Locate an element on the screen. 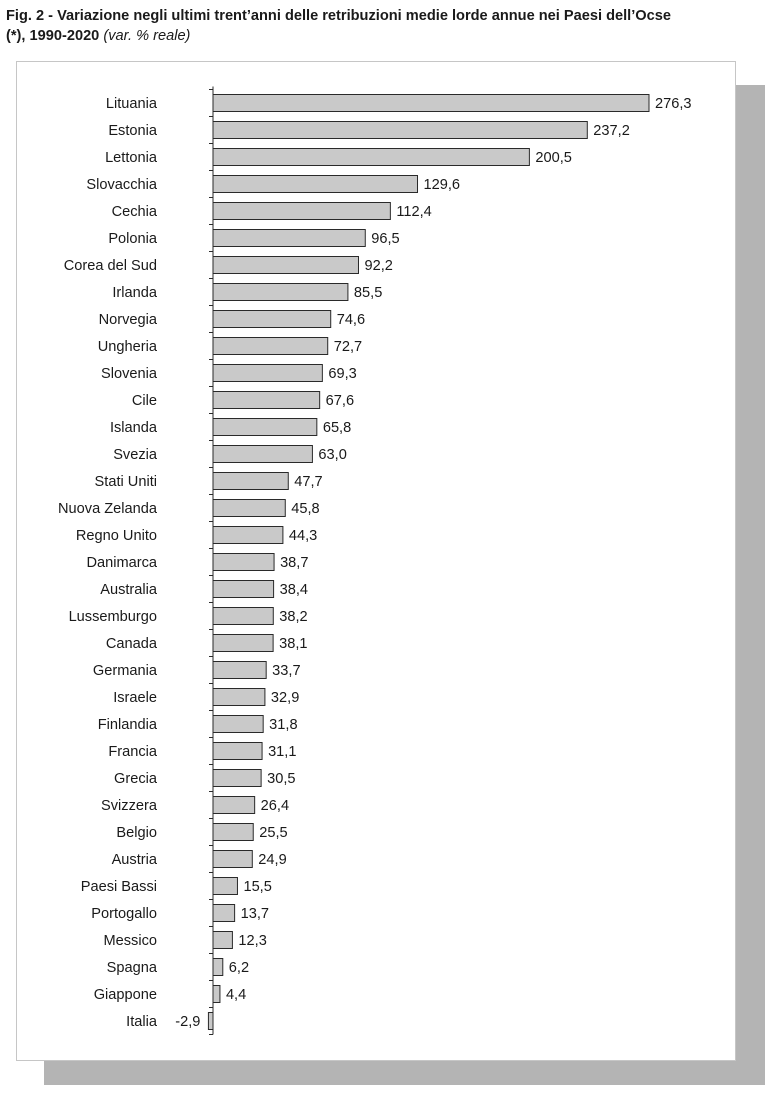 This screenshot has width=781, height=1101. data-label: 129,6 is located at coordinates (442, 185).